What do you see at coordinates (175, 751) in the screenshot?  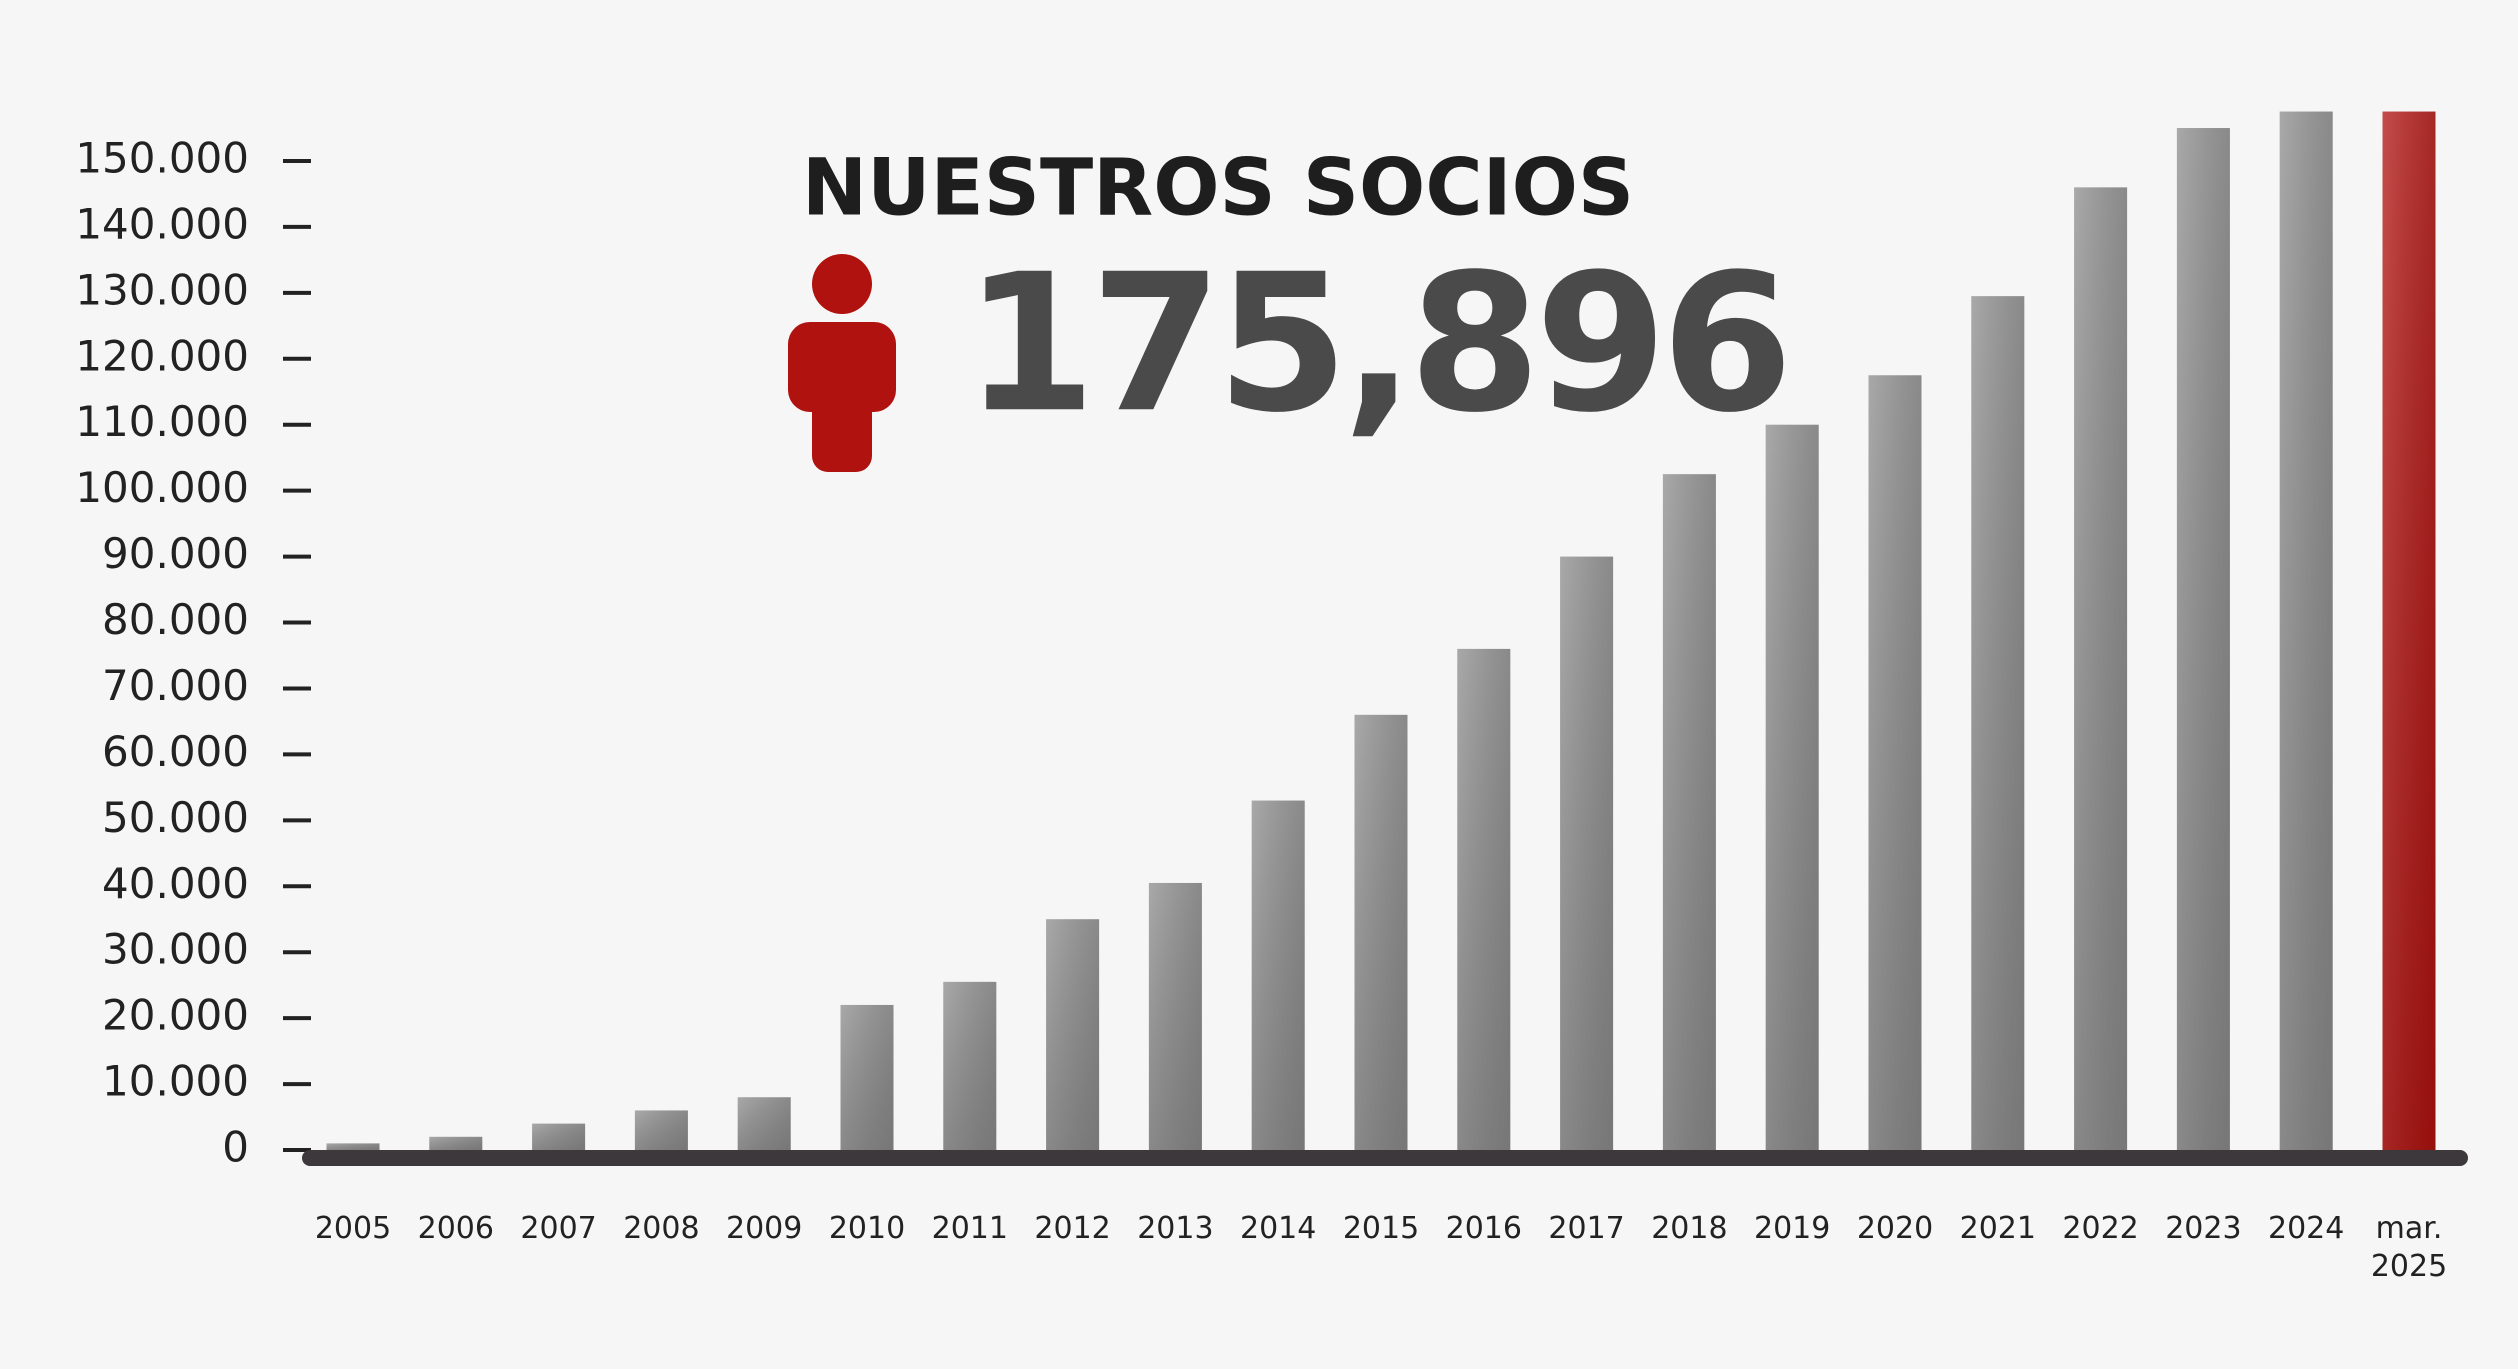 I see `y-tick-label: 60.000` at bounding box center [175, 751].